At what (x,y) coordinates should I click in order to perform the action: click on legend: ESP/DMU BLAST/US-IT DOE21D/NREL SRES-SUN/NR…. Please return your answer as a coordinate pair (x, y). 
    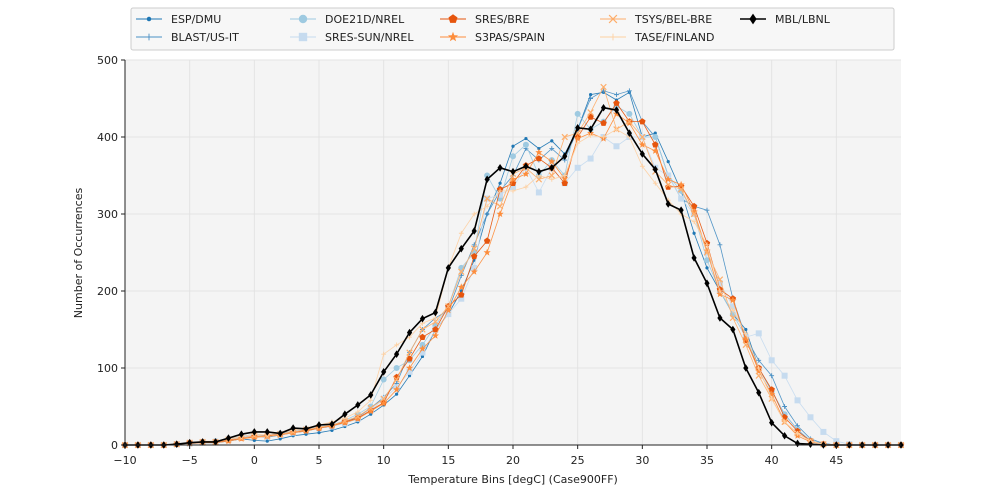
    Looking at the image, I should click on (512, 29).